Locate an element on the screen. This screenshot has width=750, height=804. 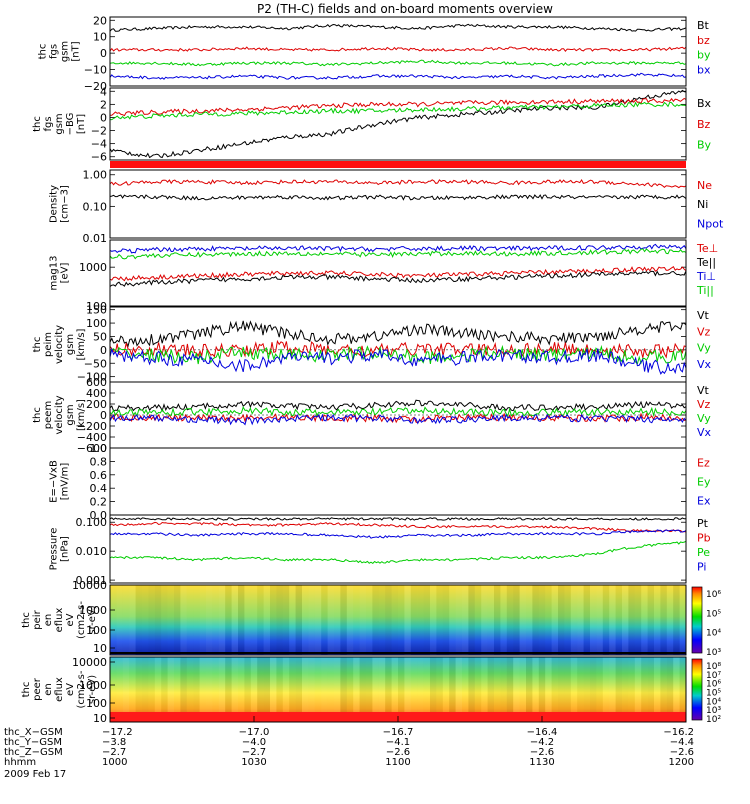
y-tick-label: 400 is located at coordinates (96, 393).